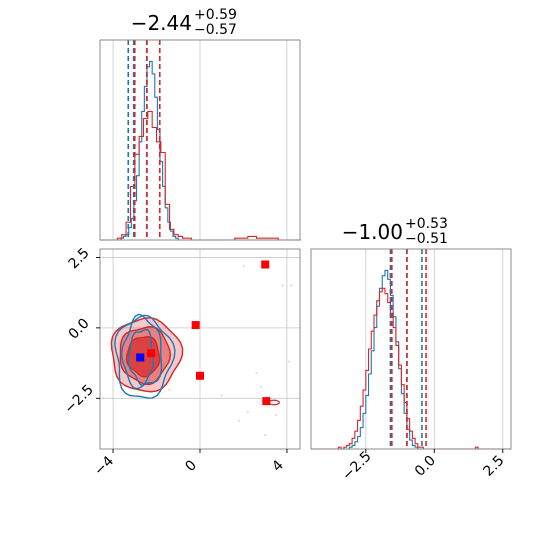 This screenshot has width=550, height=550. What do you see at coordinates (104, 466) in the screenshot?
I see `x-tick-label: −4` at bounding box center [104, 466].